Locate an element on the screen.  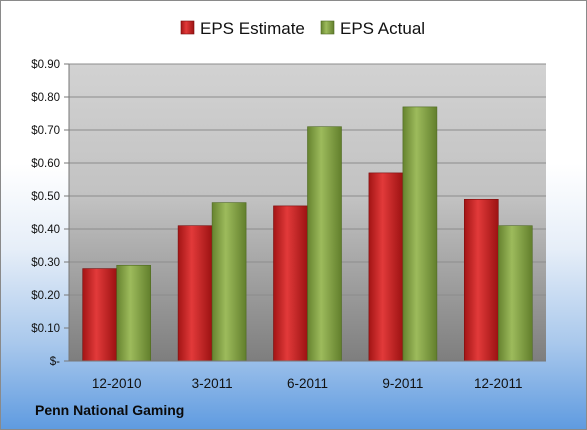
bar-eps-estimate-12-2011 is located at coordinates (481, 280).